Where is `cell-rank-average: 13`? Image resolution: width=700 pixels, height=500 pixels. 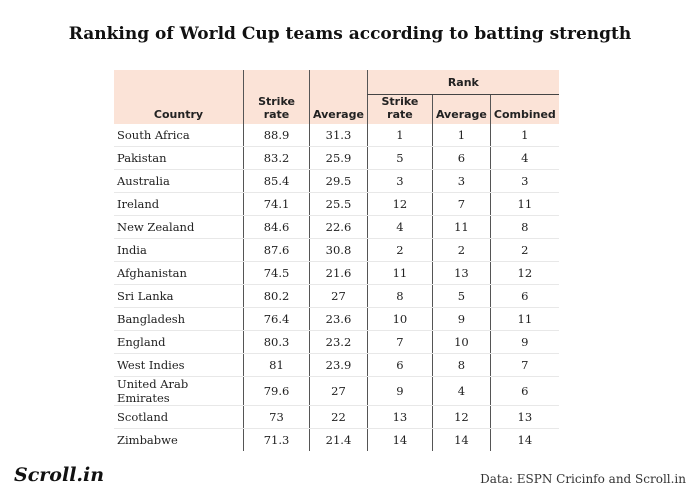 cell-rank-average: 13 is located at coordinates (461, 273).